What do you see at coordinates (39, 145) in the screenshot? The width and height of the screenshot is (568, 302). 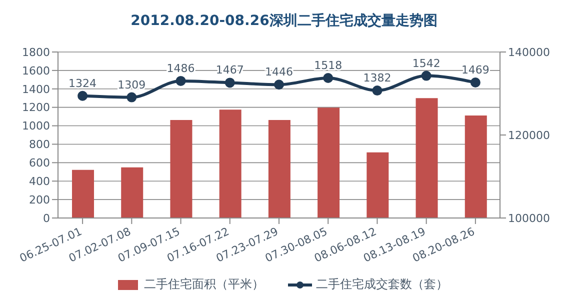 I see `y-tick-label: 800` at bounding box center [39, 145].